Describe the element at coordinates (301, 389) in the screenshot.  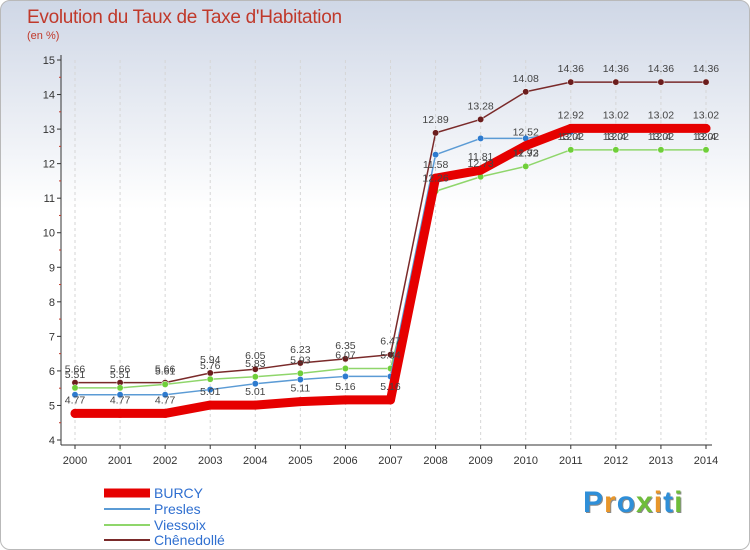
I see `data-label: 5.11` at that location.